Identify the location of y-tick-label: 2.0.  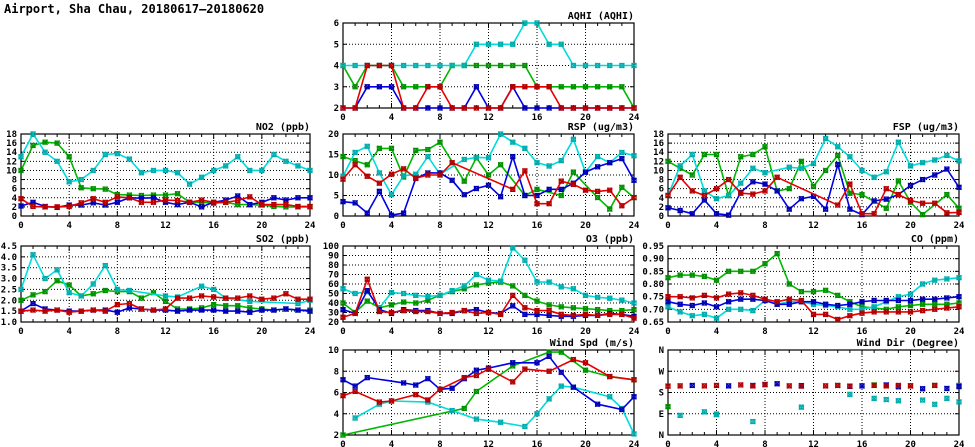
(9, 301).